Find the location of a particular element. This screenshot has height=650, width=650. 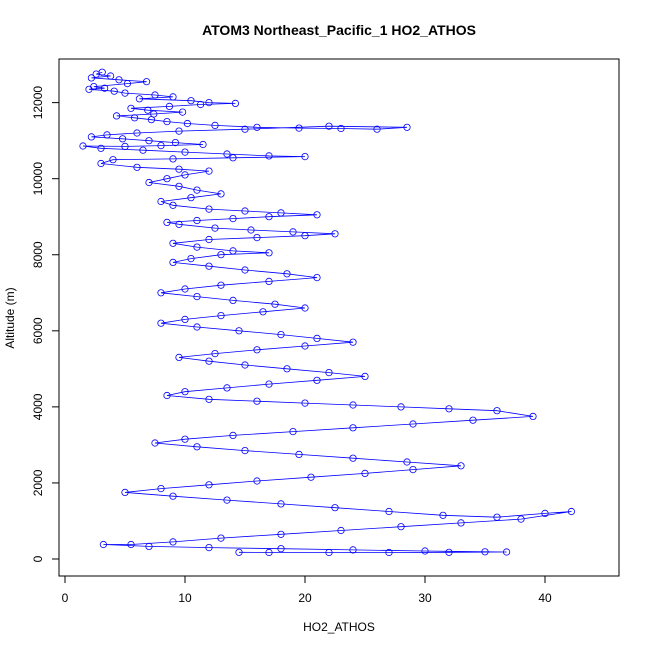

x-axis: 0 10 20 30 40 is located at coordinates (307, 590).